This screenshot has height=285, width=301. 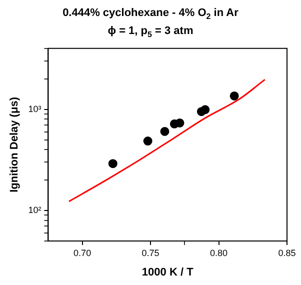 What do you see at coordinates (151, 14) in the screenshot?
I see `chart-title: 0.444% cyclohexane - 4% O$_{2}$ in Ar` at bounding box center [151, 14].